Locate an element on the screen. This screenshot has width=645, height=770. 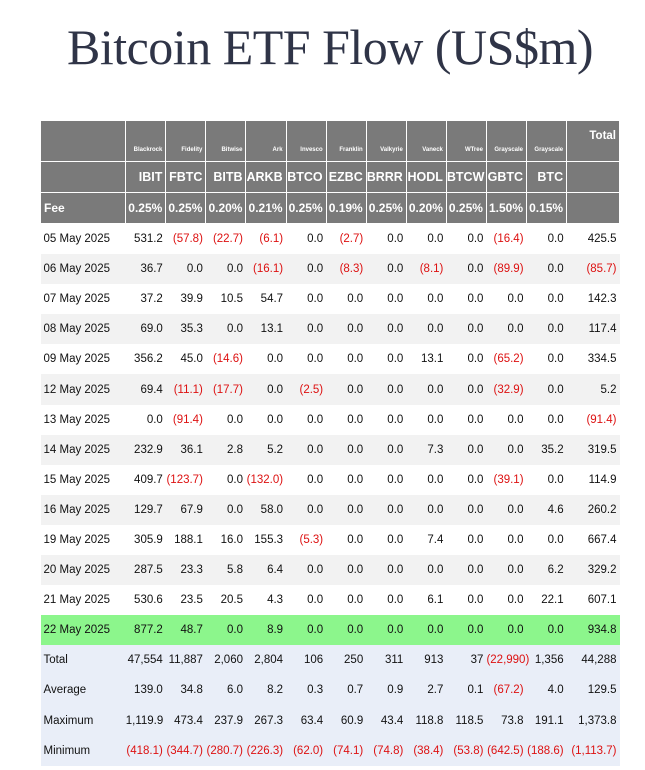
ticker-corner is located at coordinates (83, 177).